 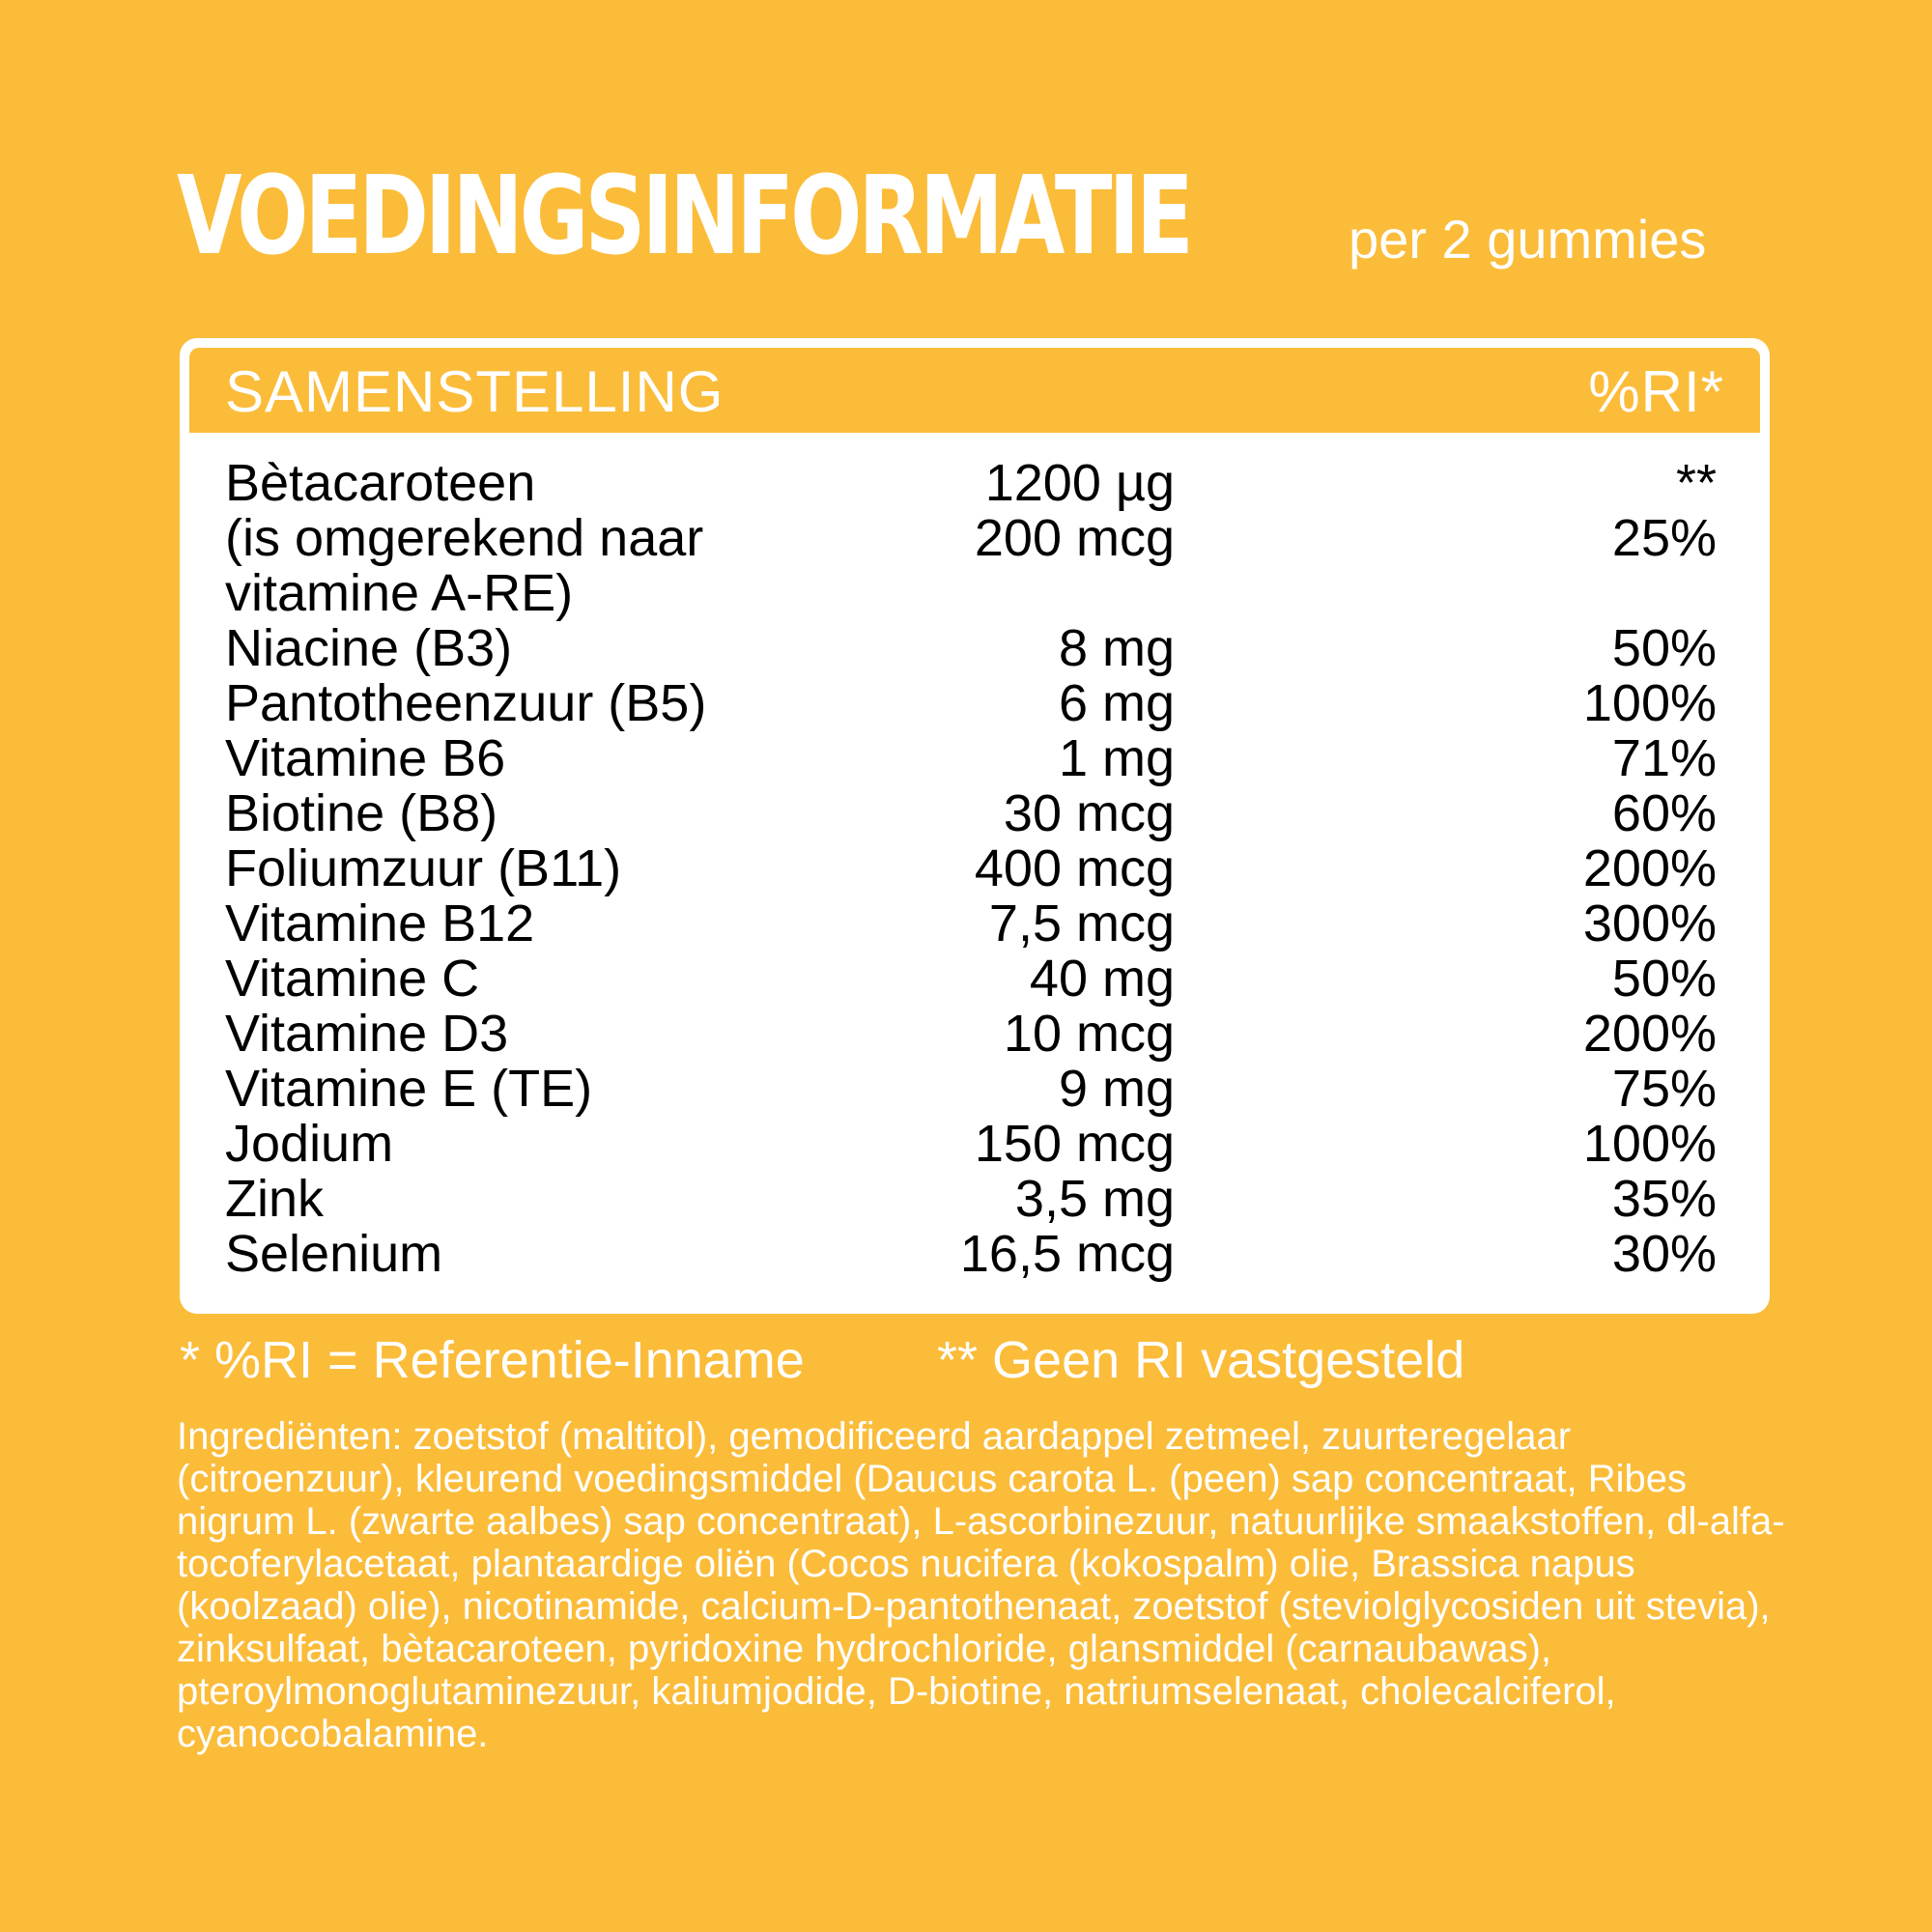 I want to click on nutrient-name: Bètacaroteen, so click(x=380, y=483).